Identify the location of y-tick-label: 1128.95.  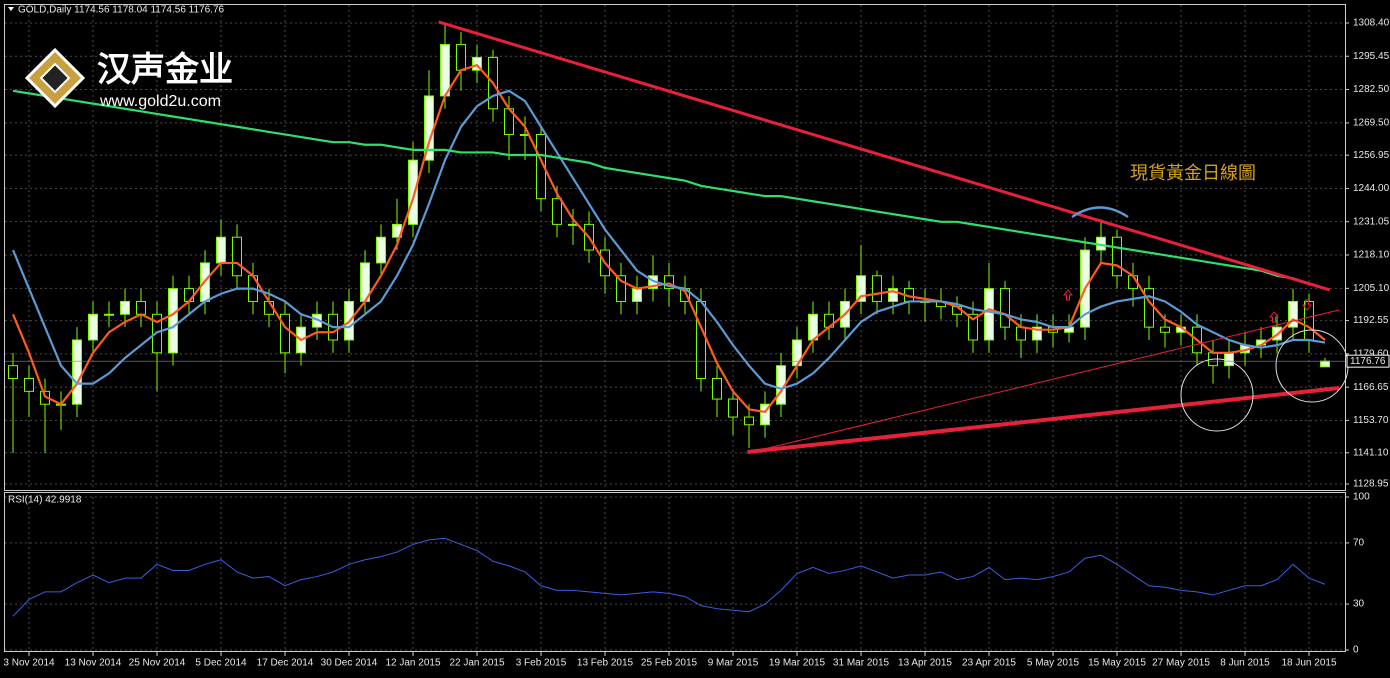
(1371, 484).